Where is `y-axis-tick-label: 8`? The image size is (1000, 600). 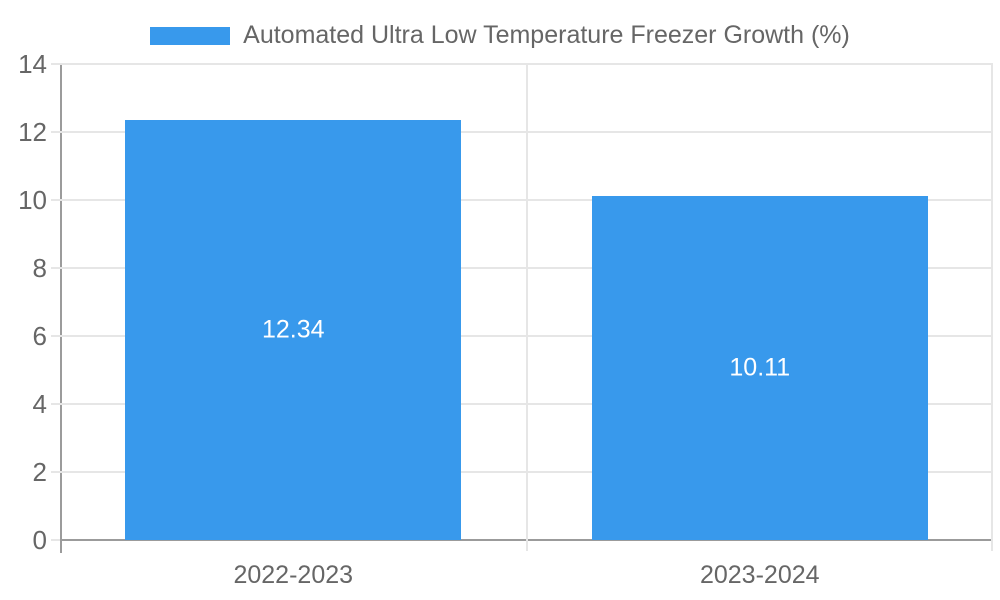
y-axis-tick-label: 8 is located at coordinates (39, 268).